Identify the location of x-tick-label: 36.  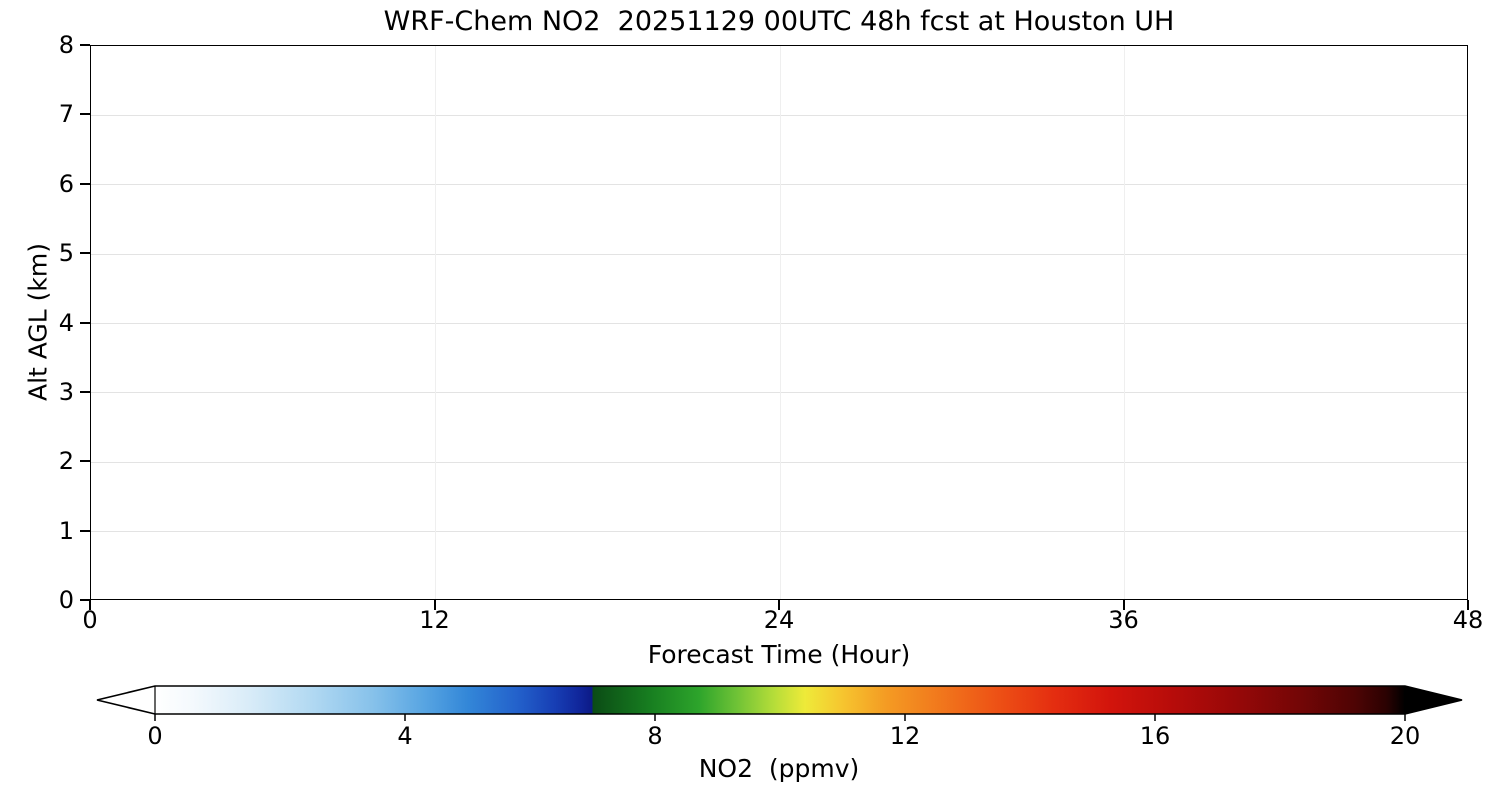
(1123, 620).